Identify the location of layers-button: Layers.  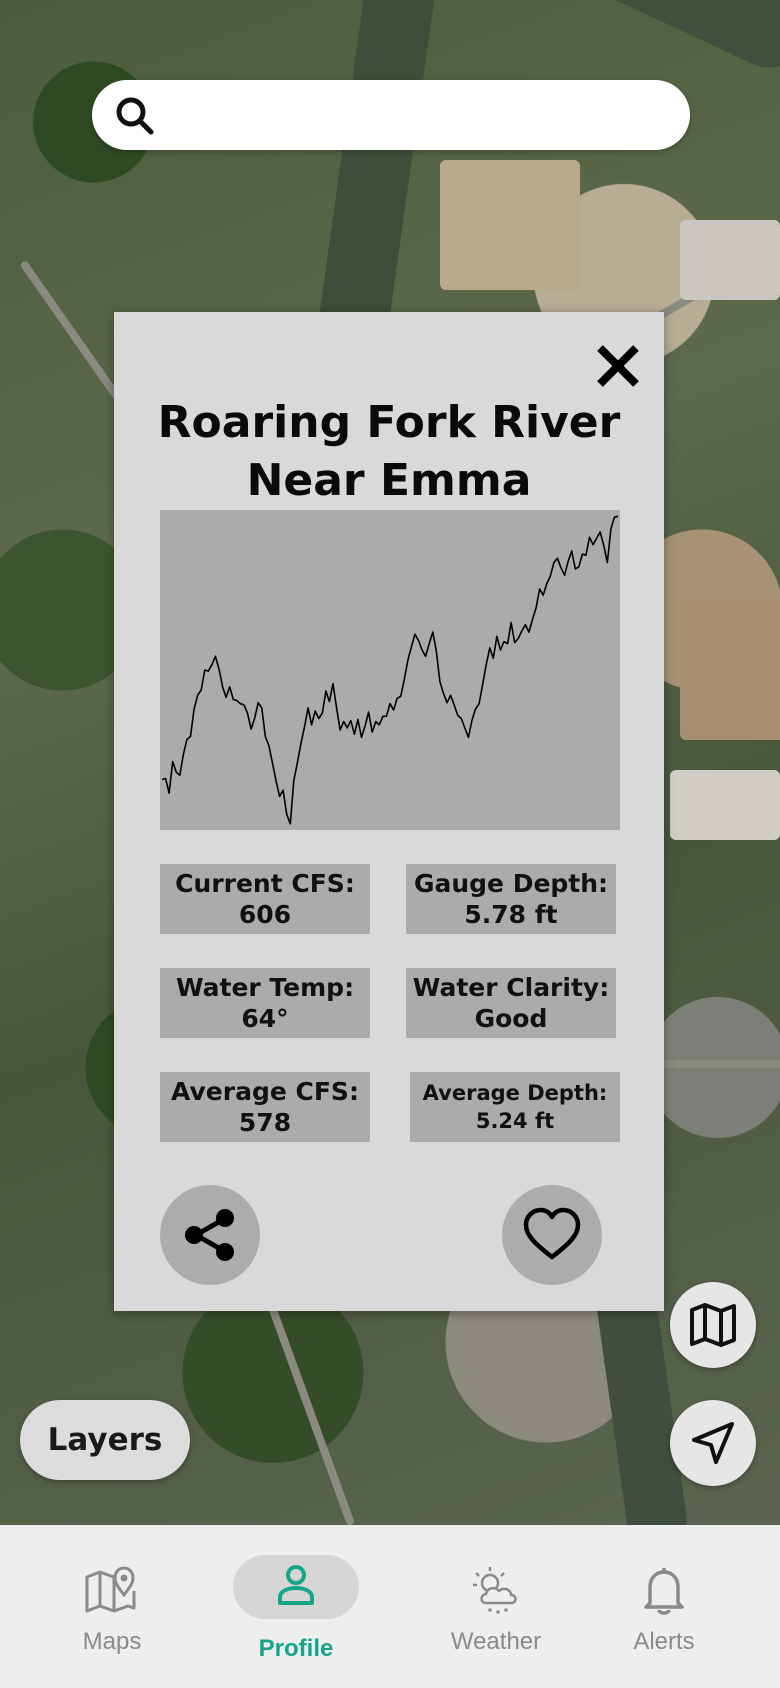
(105, 1440).